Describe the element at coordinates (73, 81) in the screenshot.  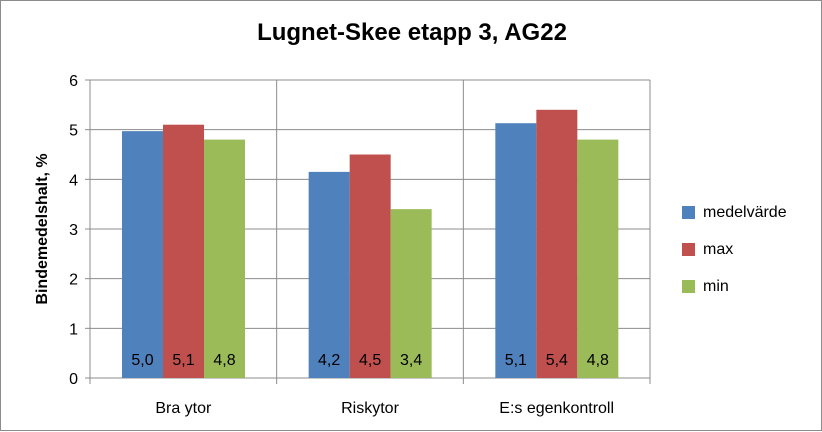
I see `y-tick-label: 6` at that location.